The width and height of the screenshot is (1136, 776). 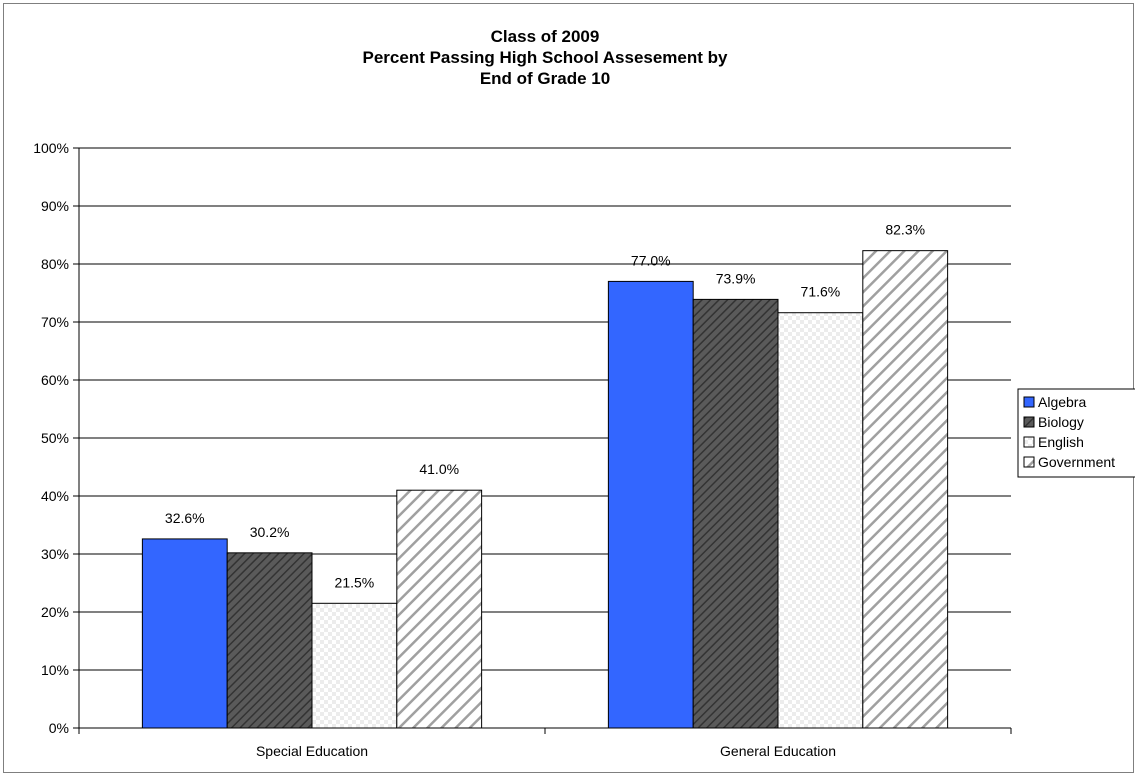 I want to click on y-tick-label: 70%, so click(x=55, y=322).